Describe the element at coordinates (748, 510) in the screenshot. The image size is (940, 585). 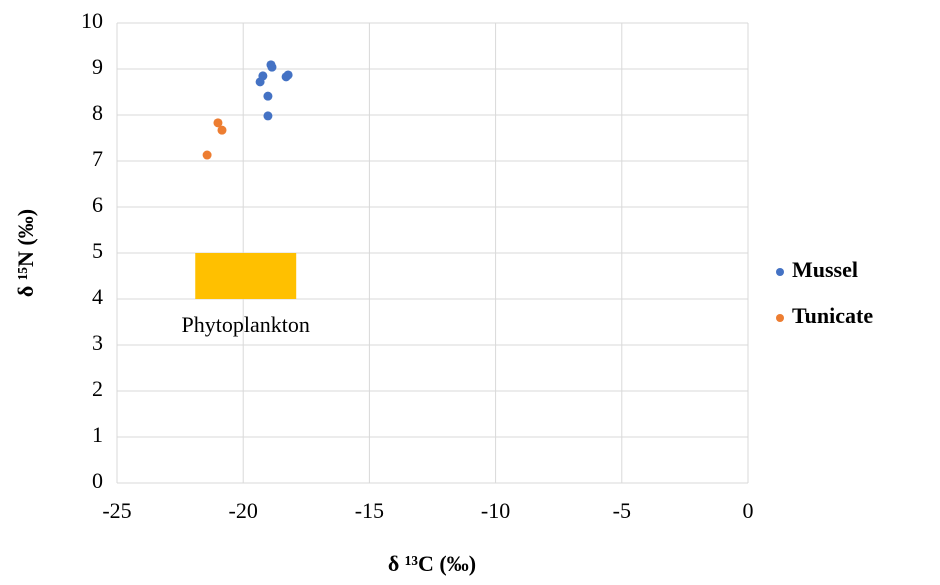
I see `x-tick-label: 0` at that location.